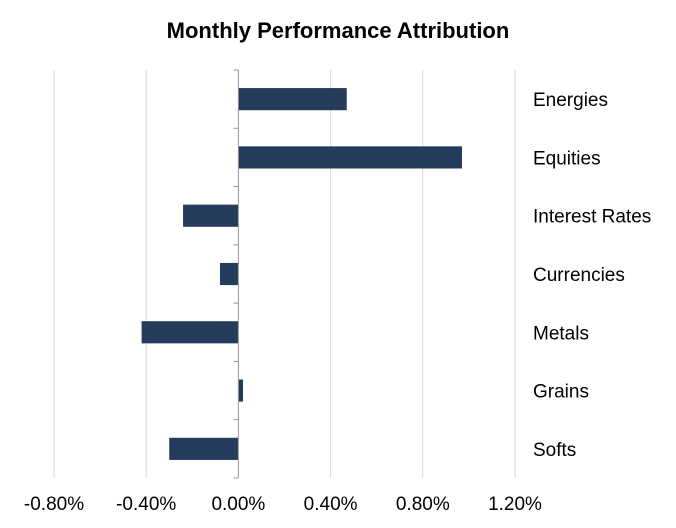 Image resolution: width=676 pixels, height=528 pixels. What do you see at coordinates (146, 504) in the screenshot?
I see `x-tick-label-1: -0.40%` at bounding box center [146, 504].